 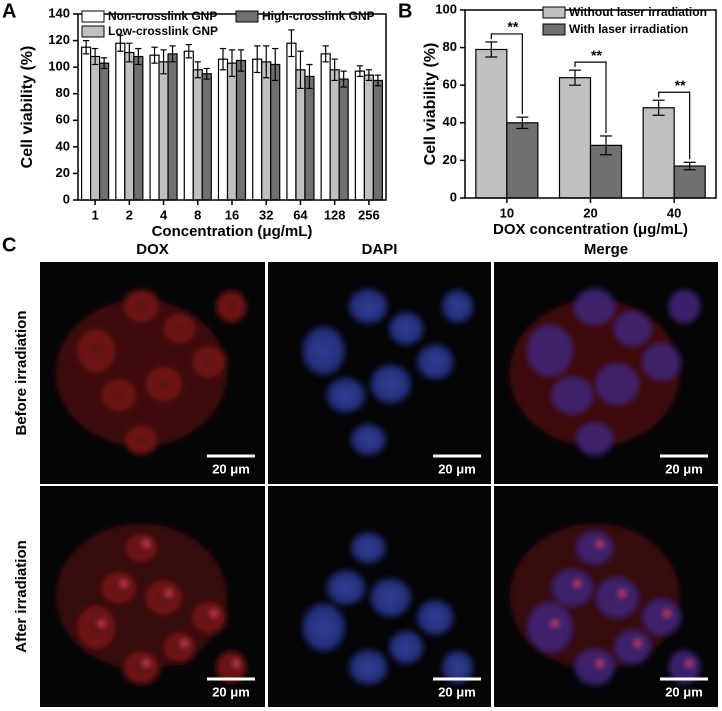 What do you see at coordinates (163, 31) in the screenshot?
I see `legend-label: Low-crosslink GNP` at bounding box center [163, 31].